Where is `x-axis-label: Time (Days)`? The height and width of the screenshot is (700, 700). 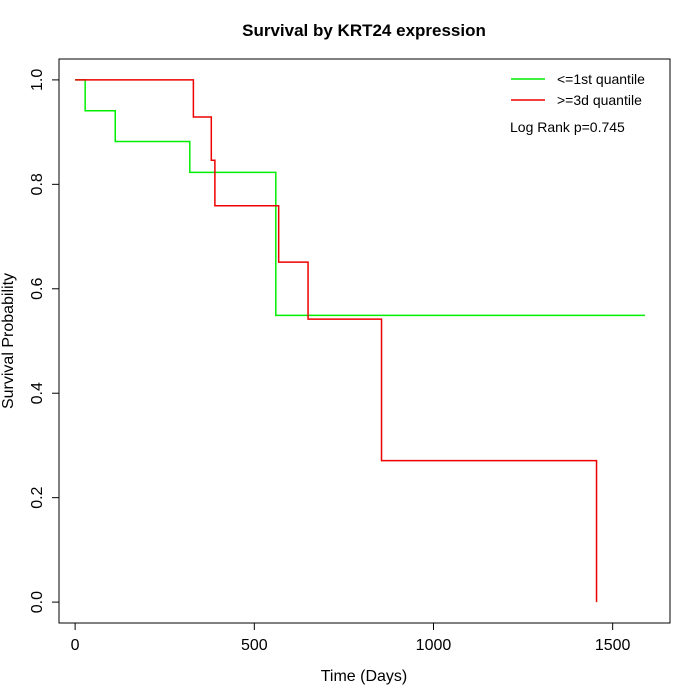
x-axis-label: Time (Days) is located at coordinates (364, 676).